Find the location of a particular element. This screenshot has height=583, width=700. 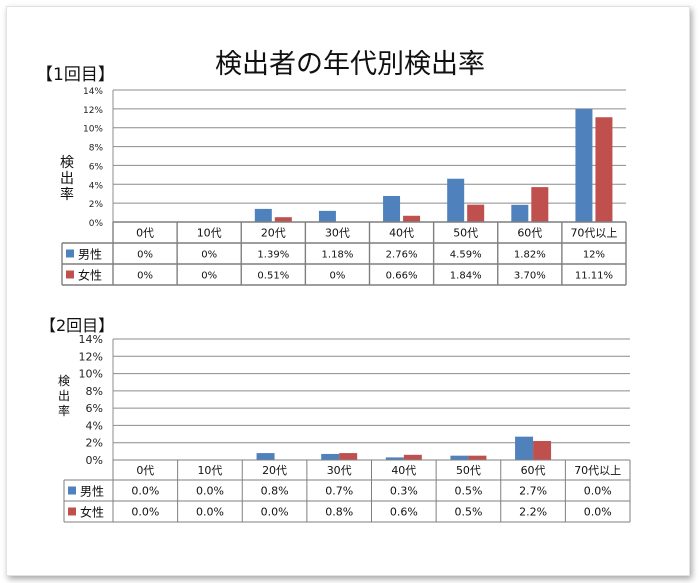

panel-2-value-female: 2.2% is located at coordinates (533, 512).